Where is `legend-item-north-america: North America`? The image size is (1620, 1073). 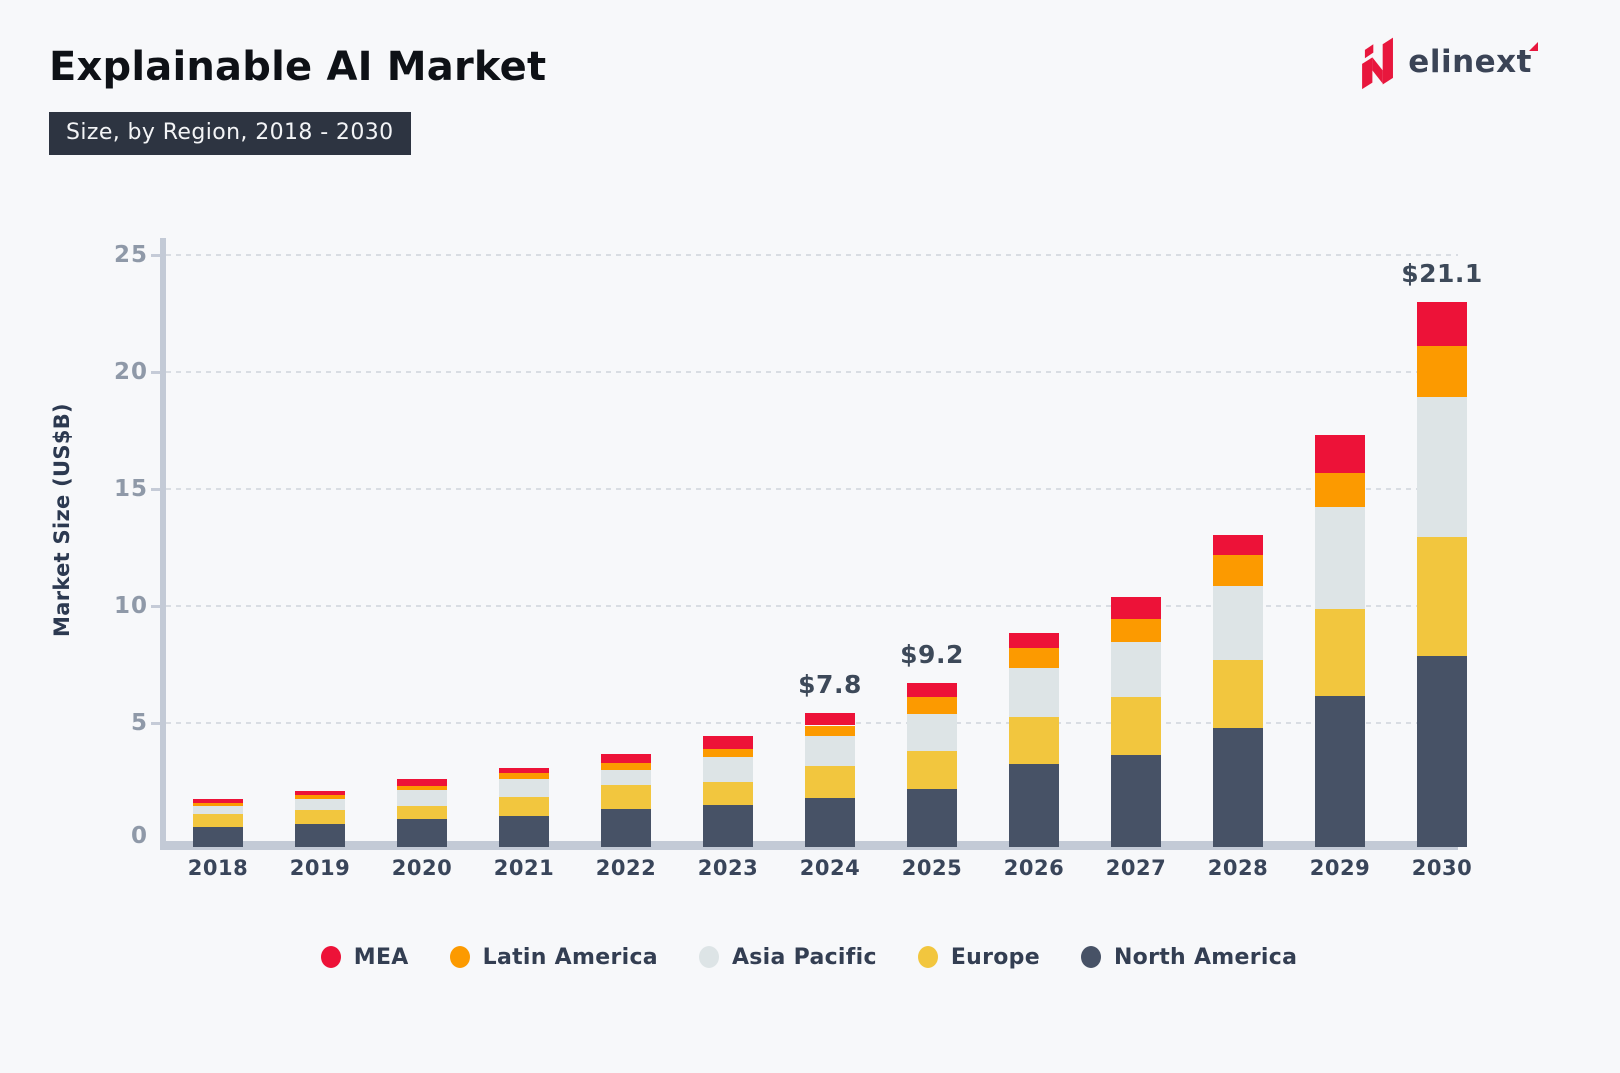 legend-item-north-america: North America is located at coordinates (1189, 957).